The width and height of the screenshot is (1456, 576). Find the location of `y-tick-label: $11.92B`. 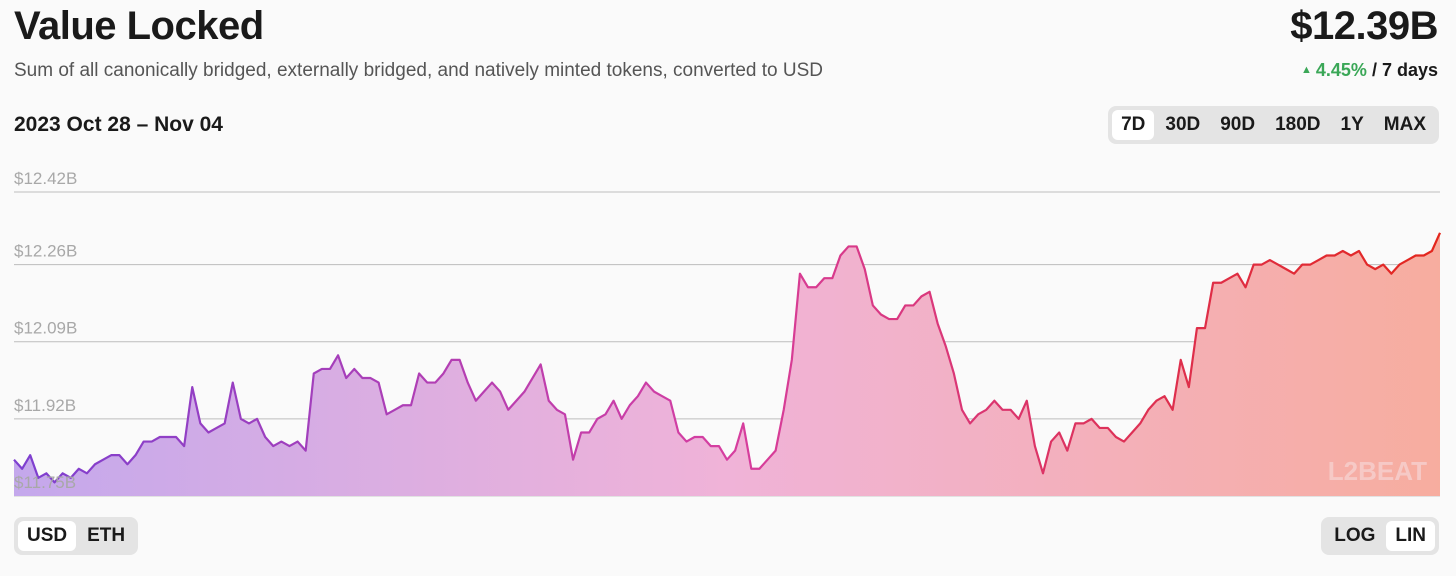

y-tick-label: $11.92B is located at coordinates (45, 405).